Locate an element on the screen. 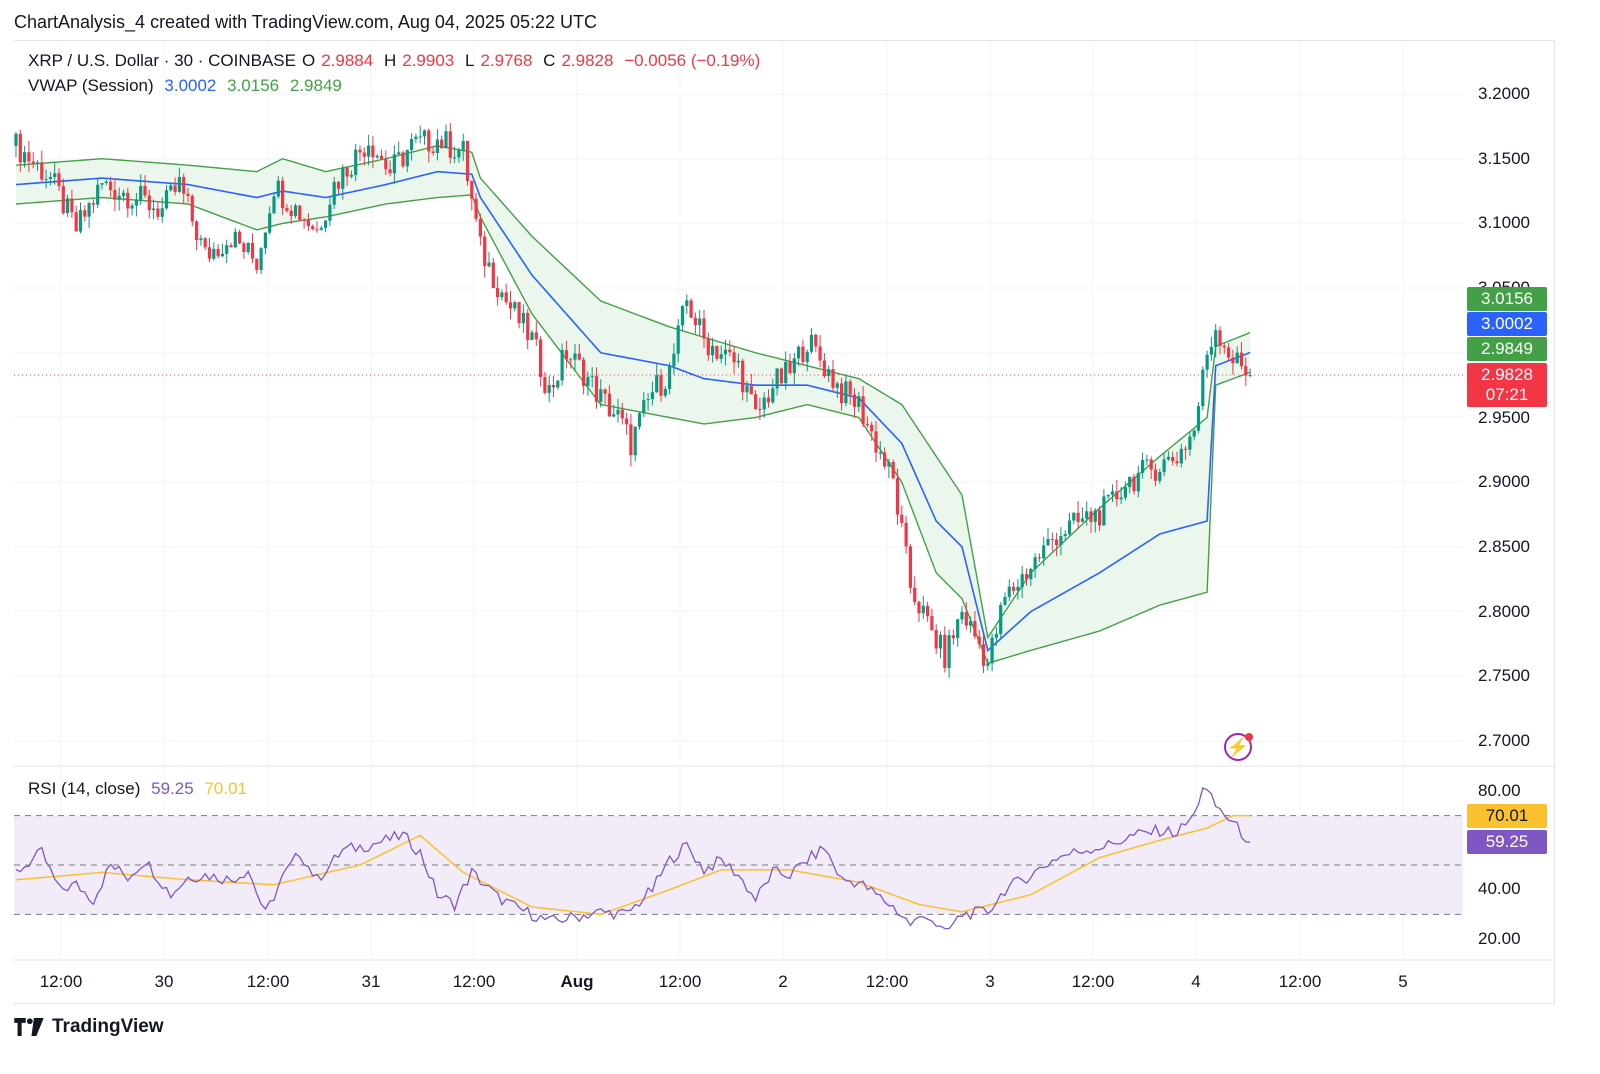 Image resolution: width=1600 pixels, height=1074 pixels. vwap-legend-value: 3.0002 is located at coordinates (190, 85).